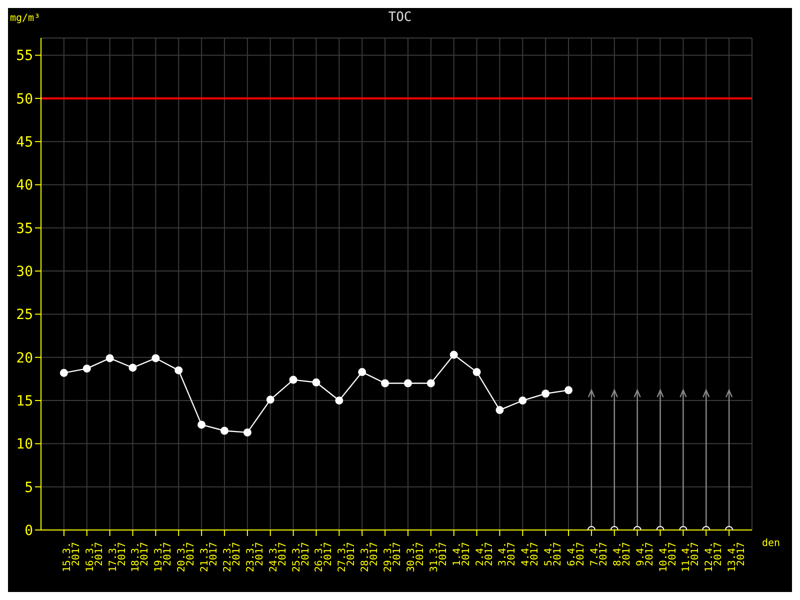 This screenshot has height=600, width=800. Describe the element at coordinates (24, 444) in the screenshot. I see `y-tick-label: 10` at that location.